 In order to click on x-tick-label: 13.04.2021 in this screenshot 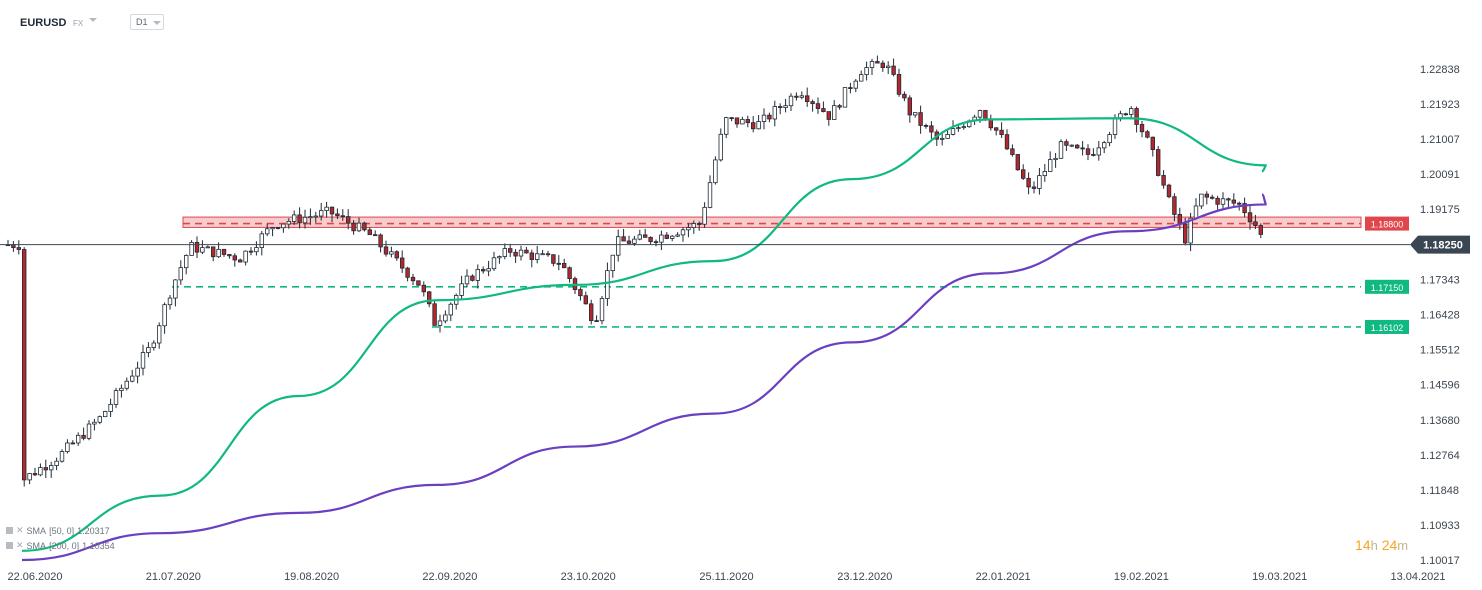, I will do `click(1417, 577)`.